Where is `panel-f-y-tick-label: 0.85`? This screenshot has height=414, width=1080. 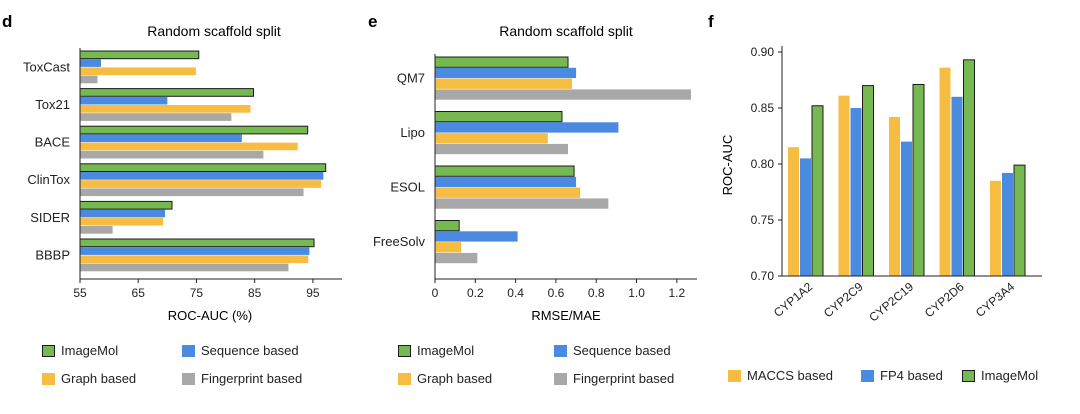
panel-f-y-tick-label: 0.85 is located at coordinates (763, 108).